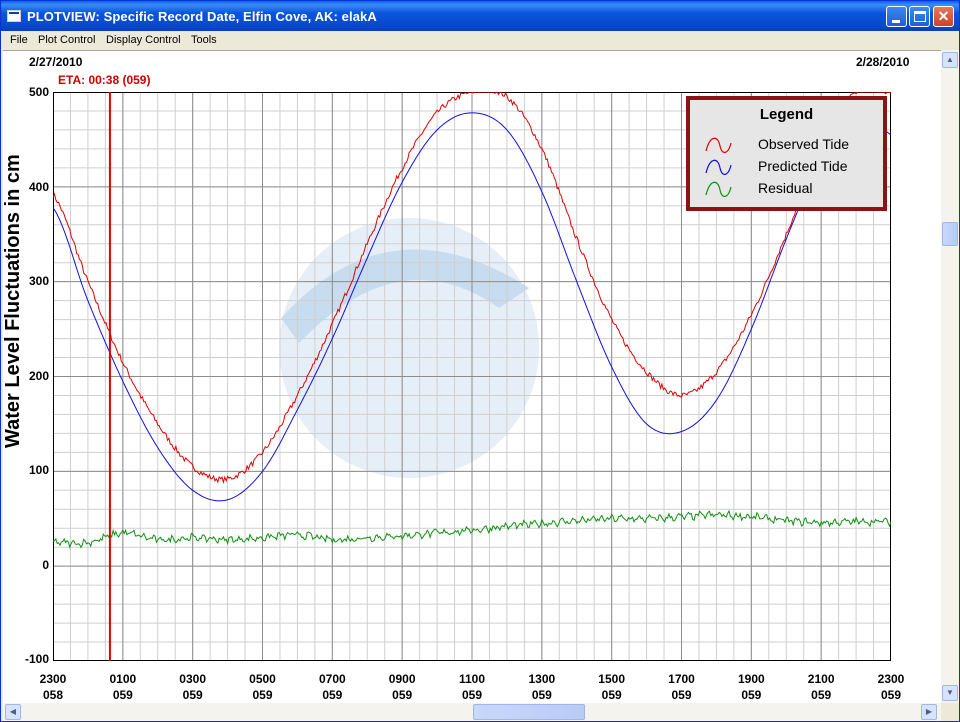 Image resolution: width=960 pixels, height=722 pixels. What do you see at coordinates (402, 687) in the screenshot?
I see `x-tick-label: 0900 059` at bounding box center [402, 687].